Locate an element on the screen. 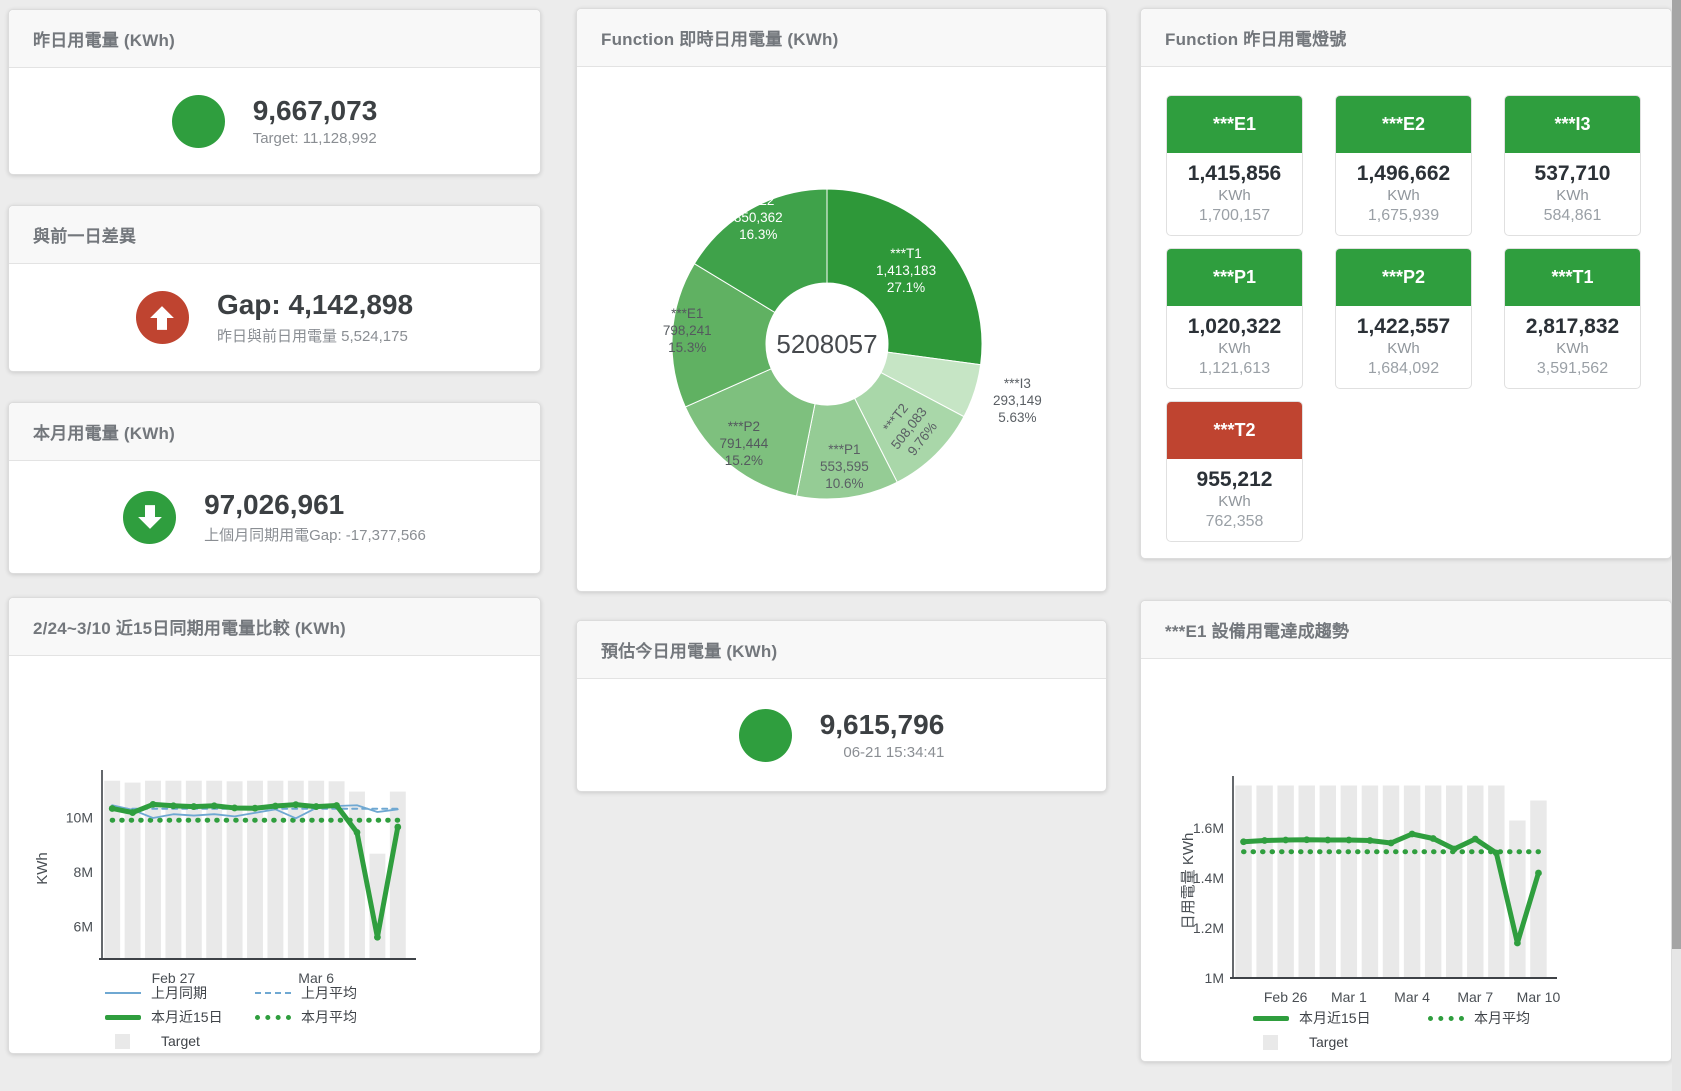 This screenshot has height=1091, width=1681. tile-status-label: ***T2 is located at coordinates (1234, 430).